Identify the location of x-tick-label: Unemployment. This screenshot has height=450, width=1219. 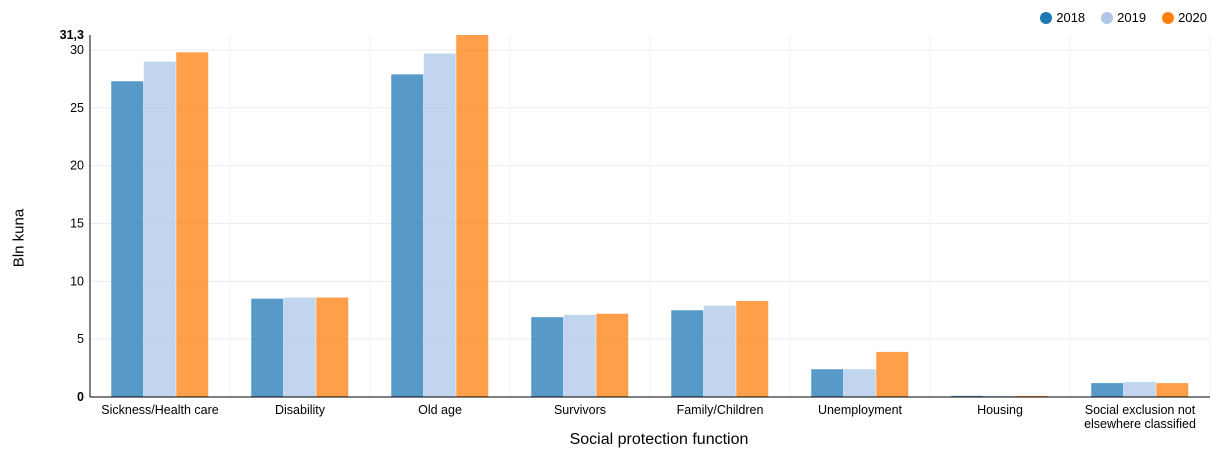
(860, 410).